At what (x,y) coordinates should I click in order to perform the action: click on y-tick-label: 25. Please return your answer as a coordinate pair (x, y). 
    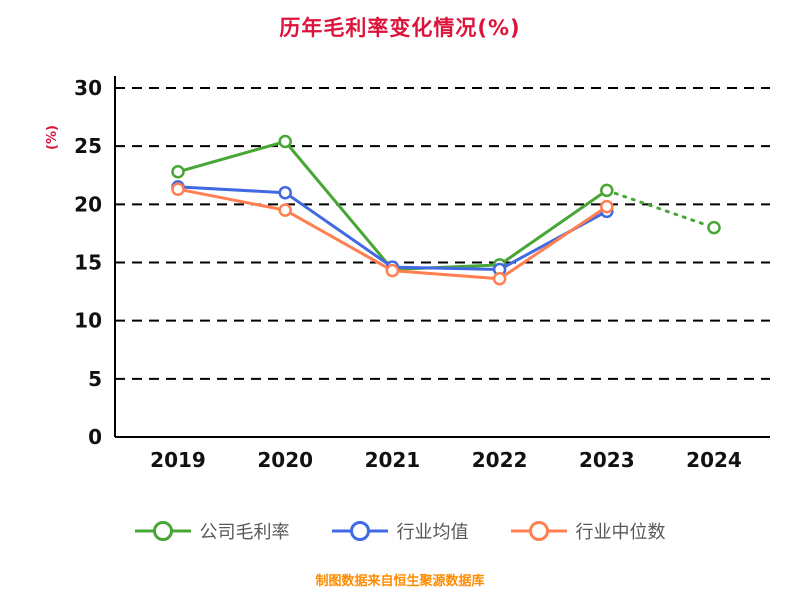
    Looking at the image, I should click on (88, 146).